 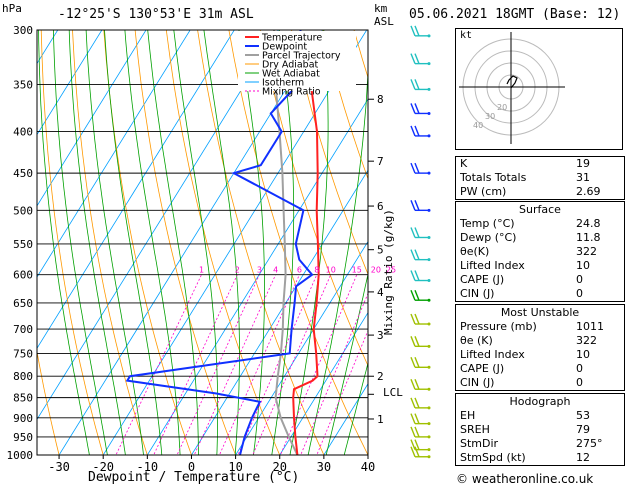 What do you see at coordinates (191, 467) in the screenshot?
I see `temp-tick-label: 0` at bounding box center [191, 467].